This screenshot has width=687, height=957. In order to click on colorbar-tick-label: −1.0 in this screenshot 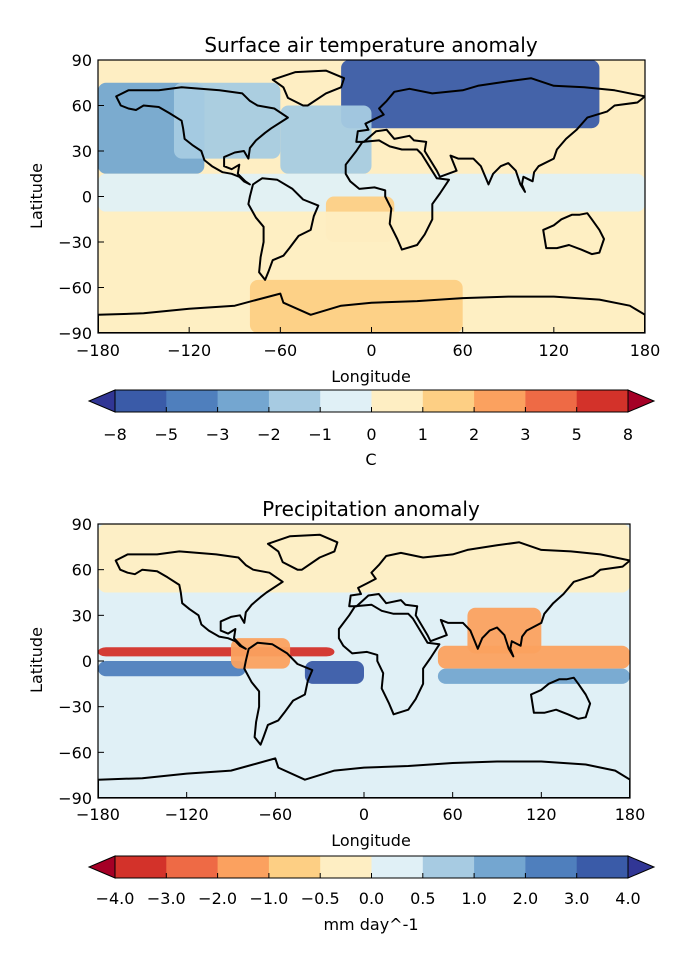, I will do `click(268, 898)`.